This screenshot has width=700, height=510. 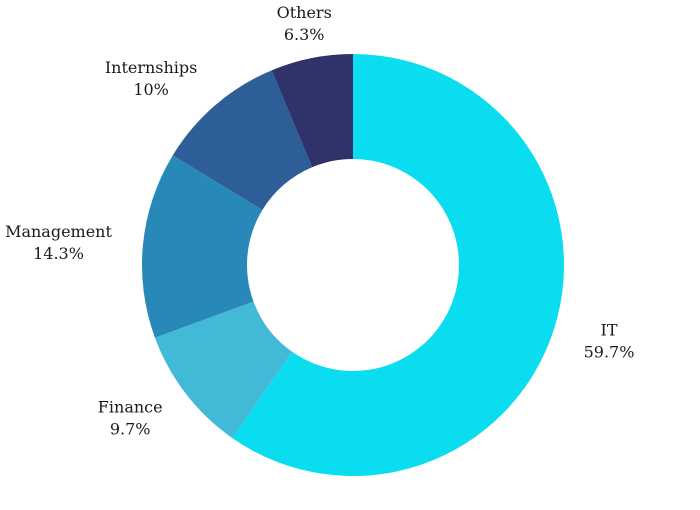 I want to click on slice-finance, so click(x=223, y=370).